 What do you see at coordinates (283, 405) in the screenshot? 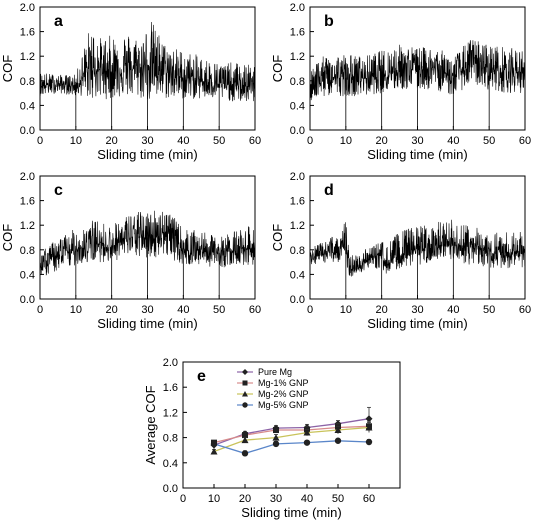
I see `legend-label: Mg-5% GNP` at bounding box center [283, 405].